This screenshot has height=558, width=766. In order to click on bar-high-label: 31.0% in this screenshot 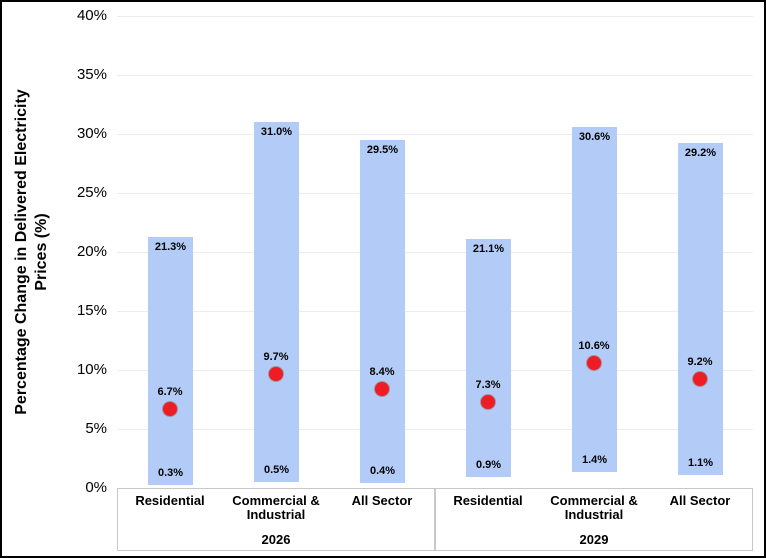, I will do `click(276, 132)`.